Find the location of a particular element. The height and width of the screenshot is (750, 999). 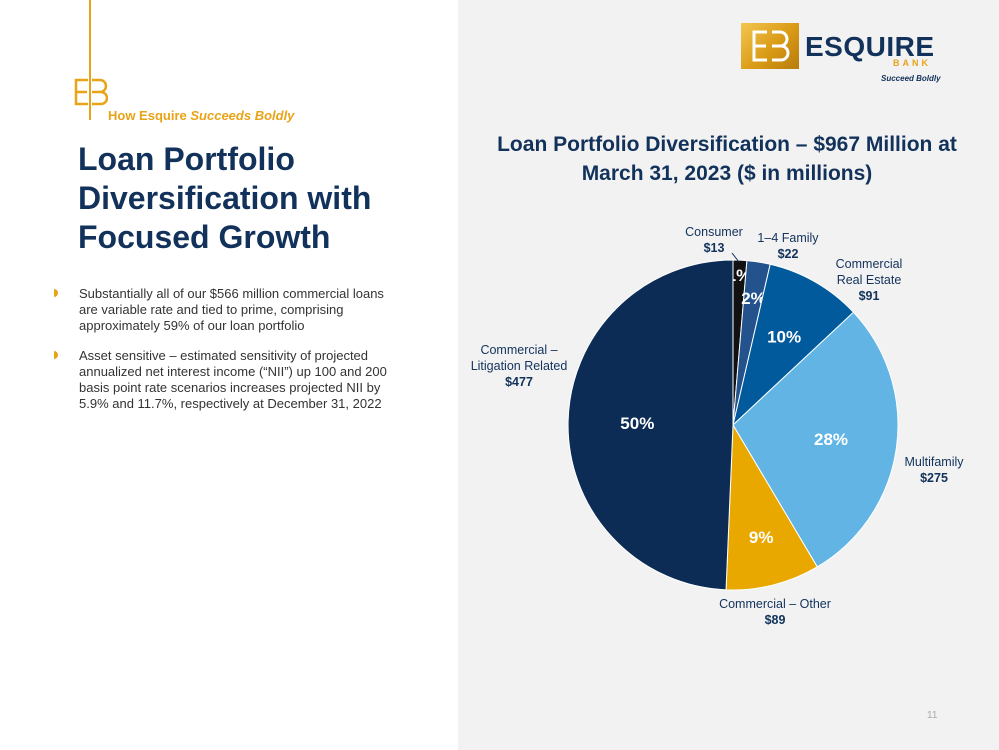

percent-label: 9% is located at coordinates (761, 537).